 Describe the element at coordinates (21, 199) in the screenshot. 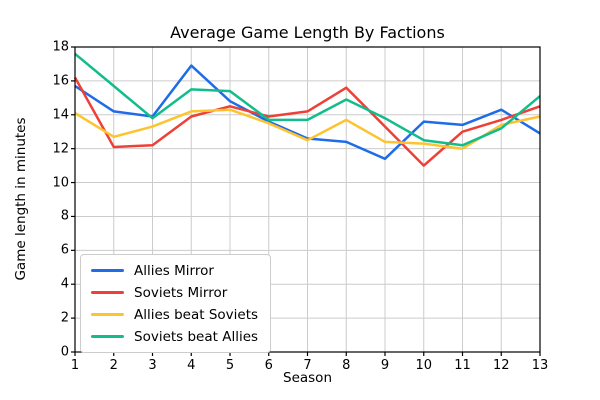

I see `y-axis-label: Game length in minutes` at that location.